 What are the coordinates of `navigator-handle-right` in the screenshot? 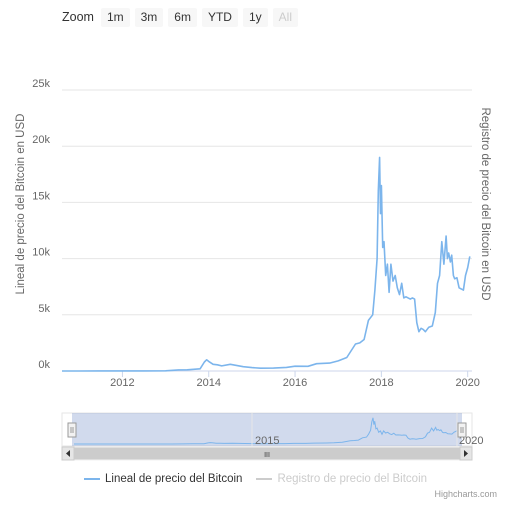 It's located at (462, 430).